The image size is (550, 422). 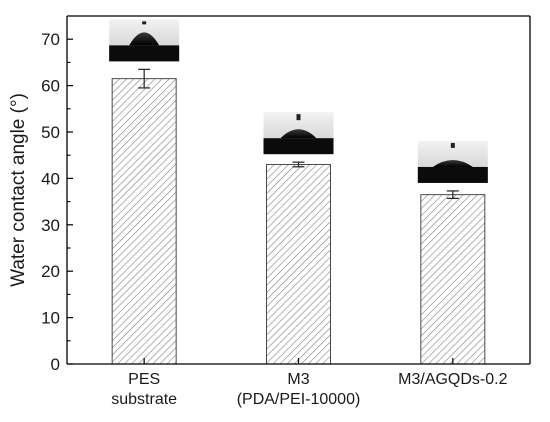 What do you see at coordinates (50, 178) in the screenshot?
I see `y-tick-label: 40` at bounding box center [50, 178].